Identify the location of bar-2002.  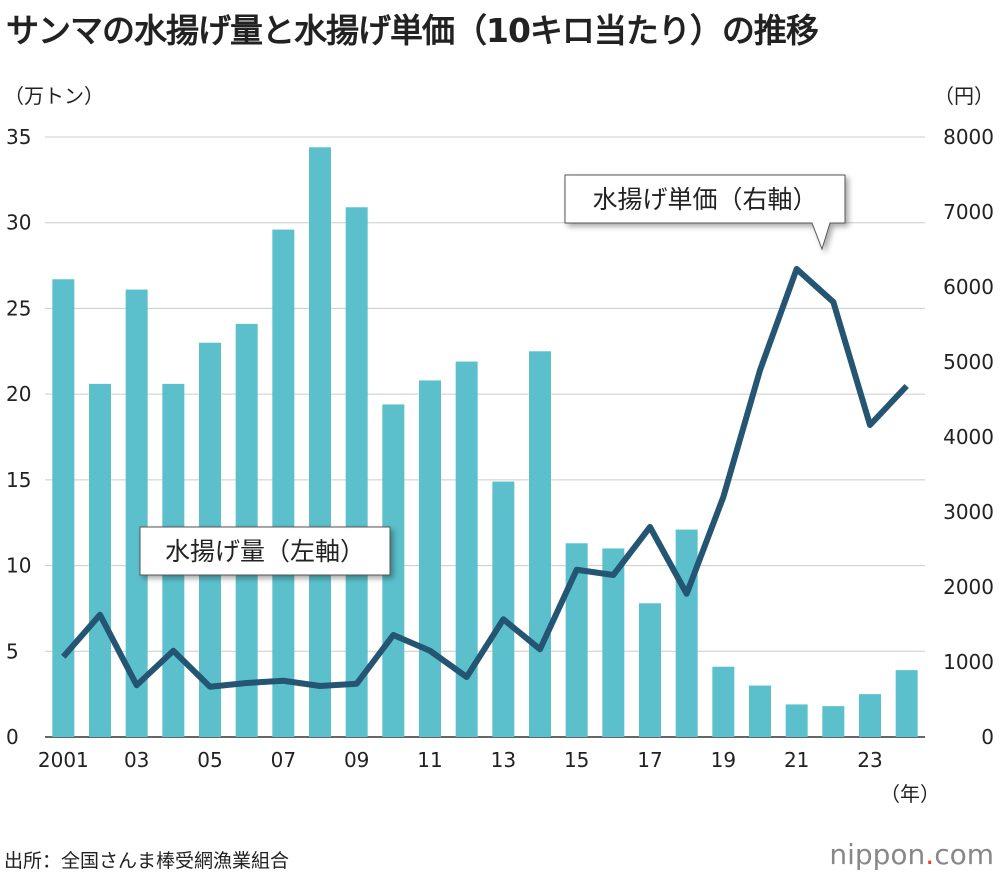
(100, 560).